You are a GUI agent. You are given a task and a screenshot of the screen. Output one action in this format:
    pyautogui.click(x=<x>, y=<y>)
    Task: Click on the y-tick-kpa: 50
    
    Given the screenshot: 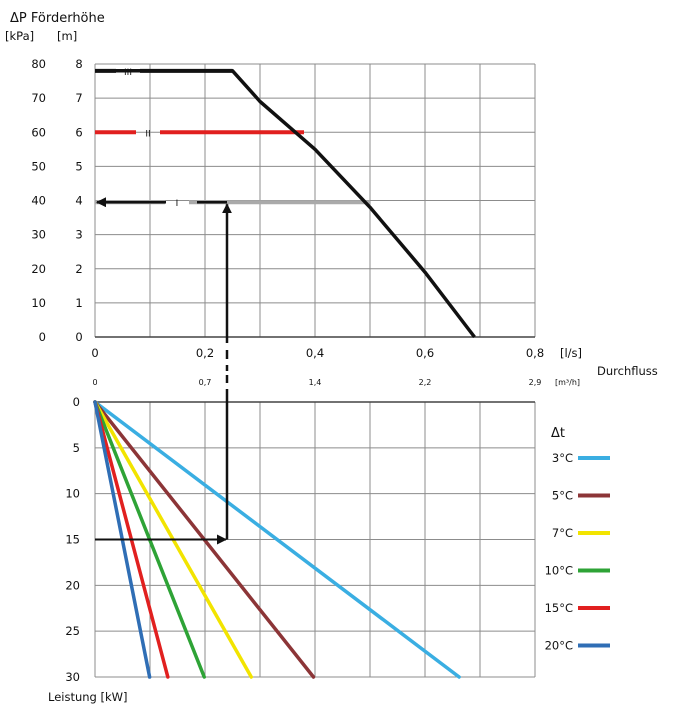 What is the action you would take?
    pyautogui.click(x=38, y=166)
    